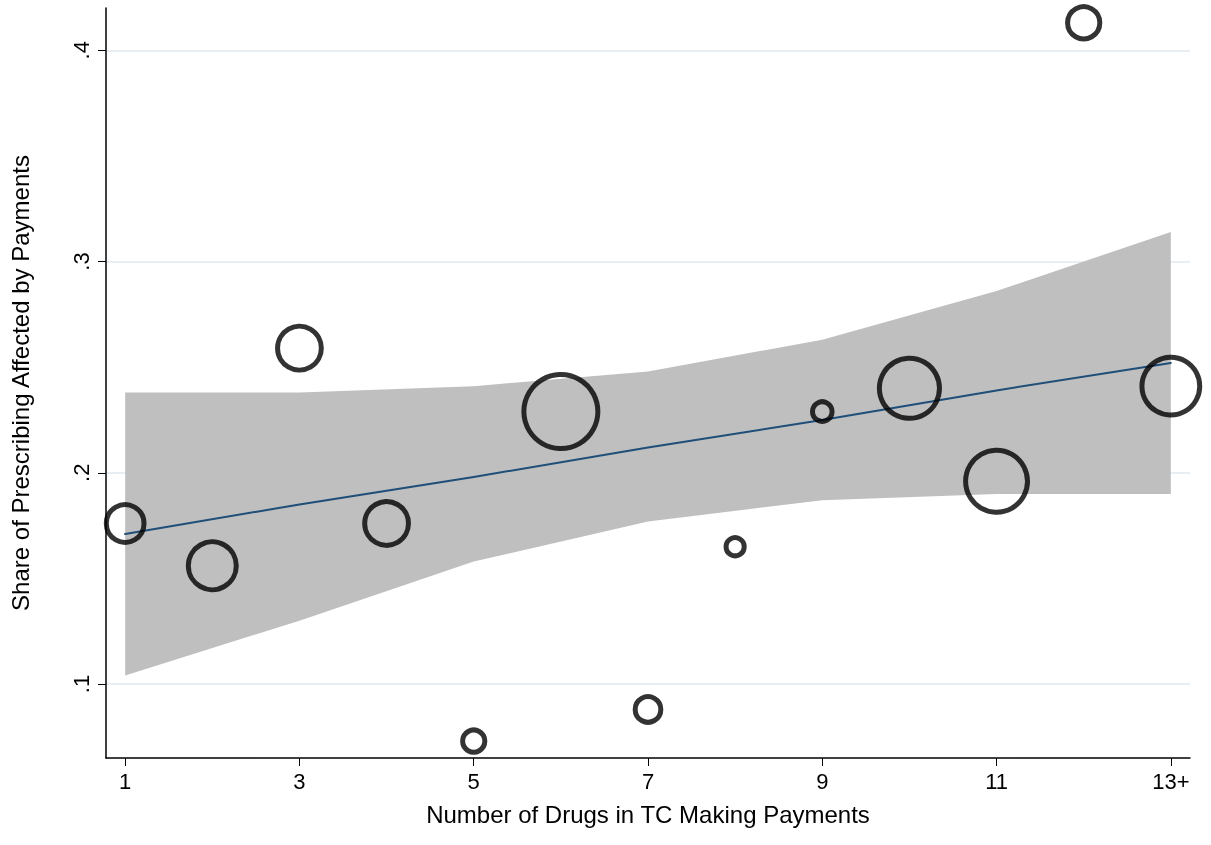  What do you see at coordinates (299, 781) in the screenshot?
I see `x-tick-label: 3` at bounding box center [299, 781].